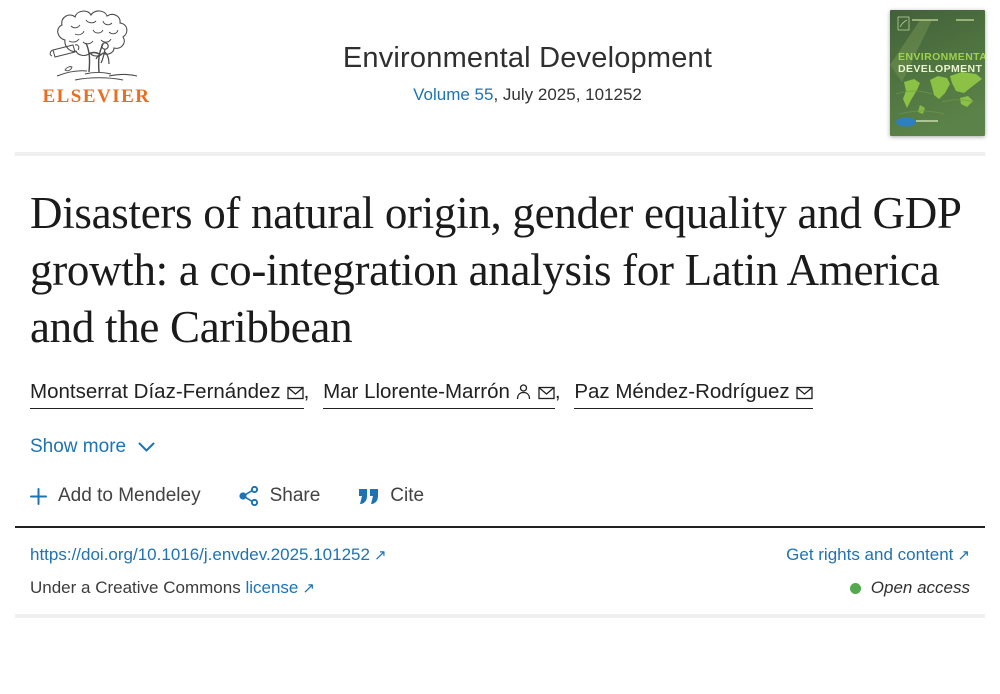  What do you see at coordinates (416, 391) in the screenshot?
I see `author-name: Mar Llorente-Marrón` at bounding box center [416, 391].